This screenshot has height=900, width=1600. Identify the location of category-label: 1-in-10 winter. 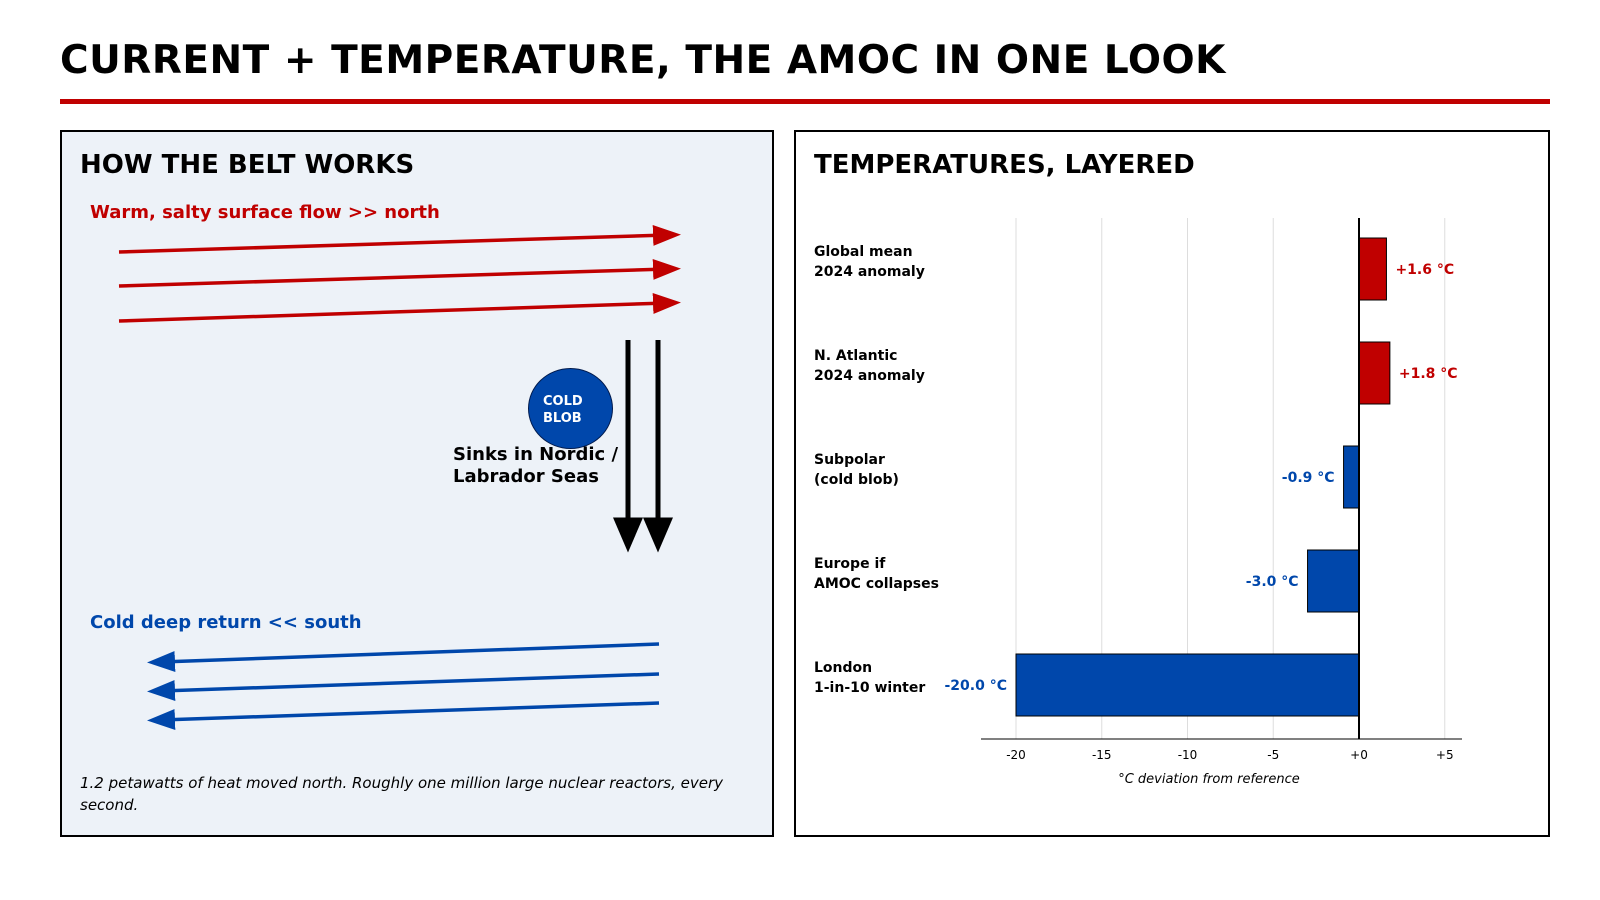
(869, 688).